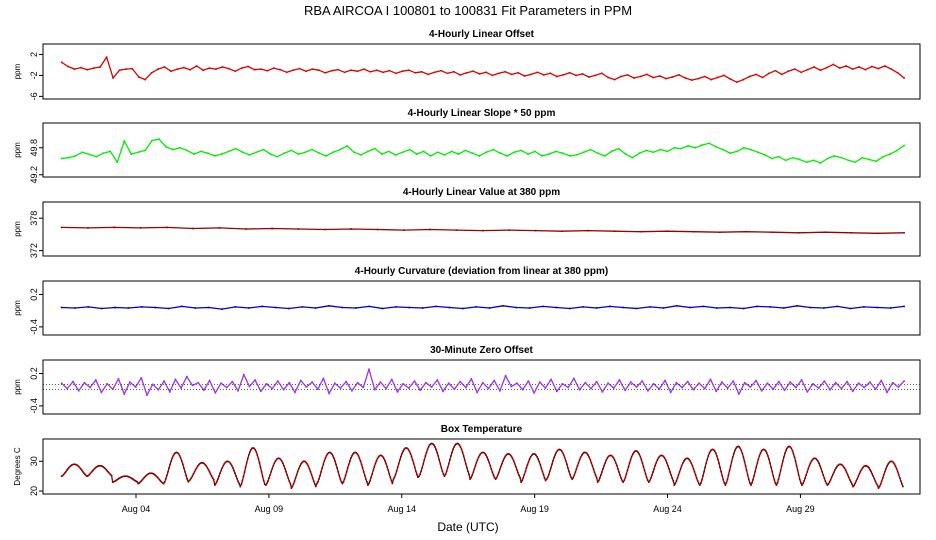  I want to click on data-points, so click(482, 382).